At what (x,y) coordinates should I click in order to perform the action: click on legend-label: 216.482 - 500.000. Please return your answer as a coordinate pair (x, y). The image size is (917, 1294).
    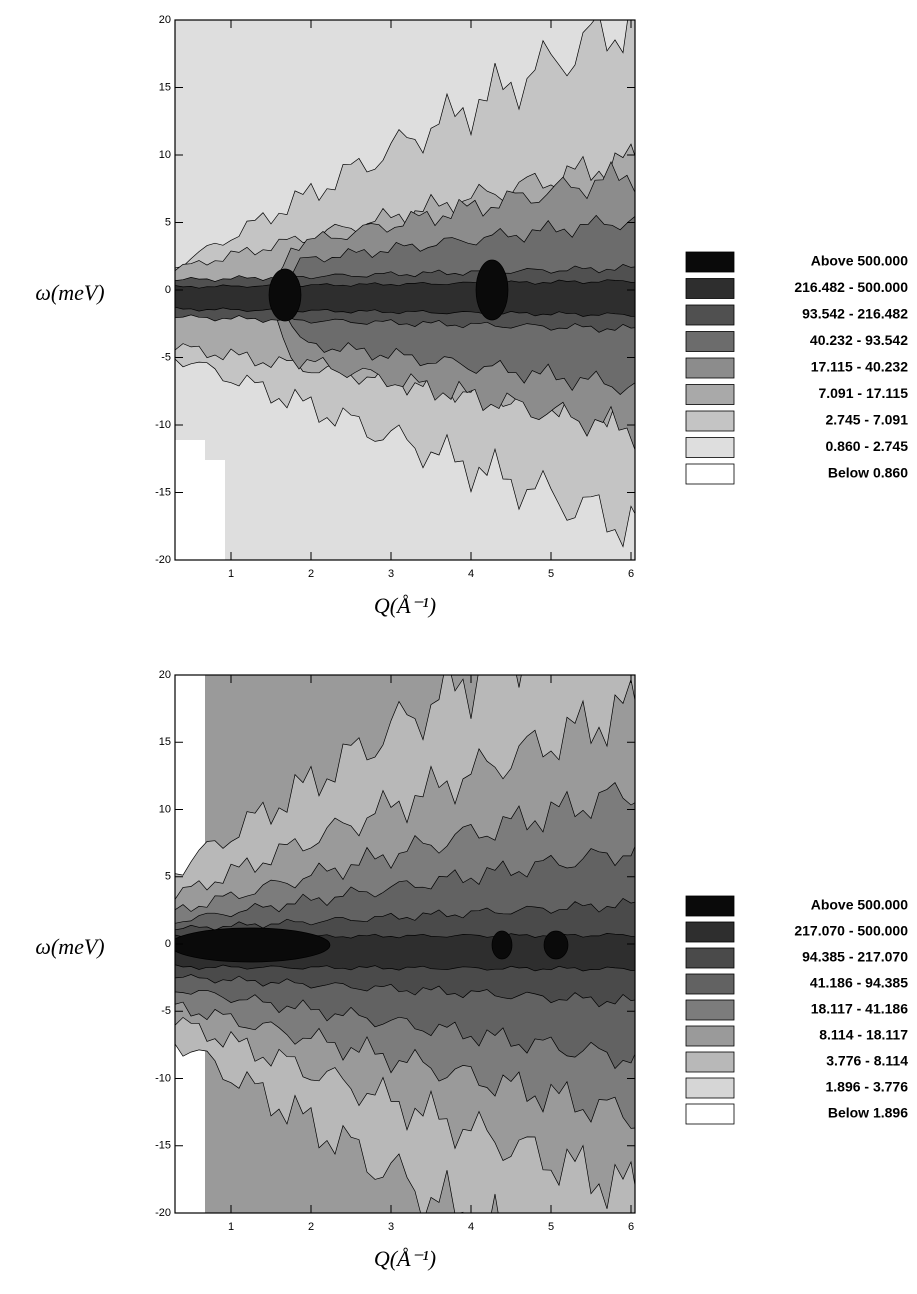
    Looking at the image, I should click on (851, 287).